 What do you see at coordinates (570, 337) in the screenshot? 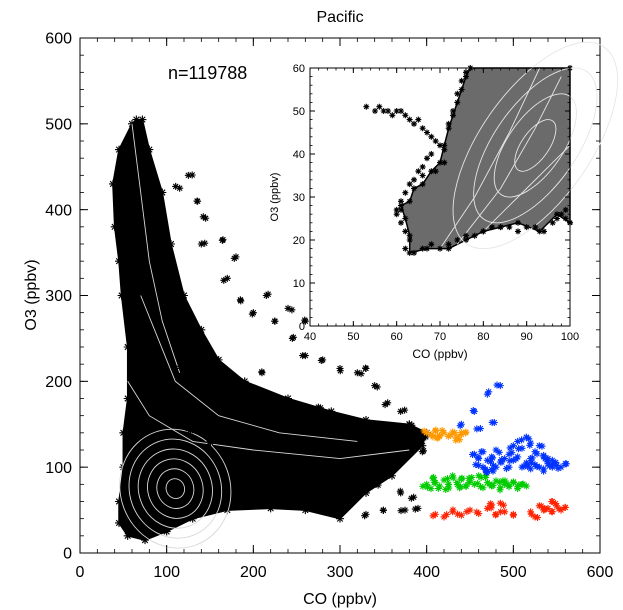
I see `x-tick-label: 100` at bounding box center [570, 337].